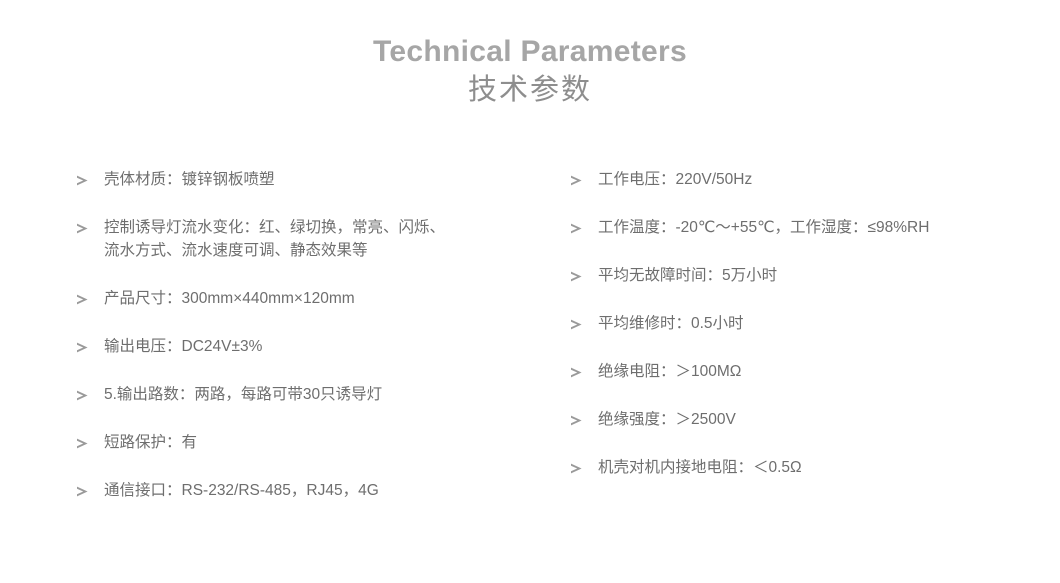  What do you see at coordinates (189, 179) in the screenshot?
I see `spec-item-text: 壳体材质：镀锌钢板喷塑` at bounding box center [189, 179].